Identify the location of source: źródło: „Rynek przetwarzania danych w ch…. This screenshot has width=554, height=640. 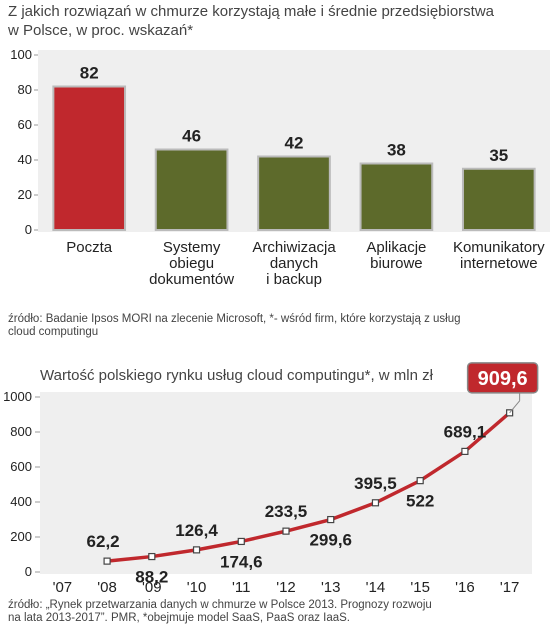
(220, 611).